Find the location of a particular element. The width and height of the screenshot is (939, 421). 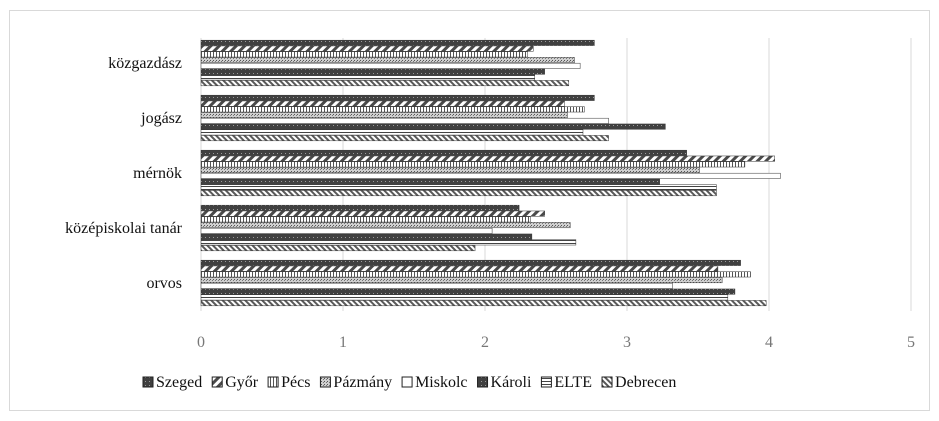

category-label: jogász is located at coordinates (161, 118).